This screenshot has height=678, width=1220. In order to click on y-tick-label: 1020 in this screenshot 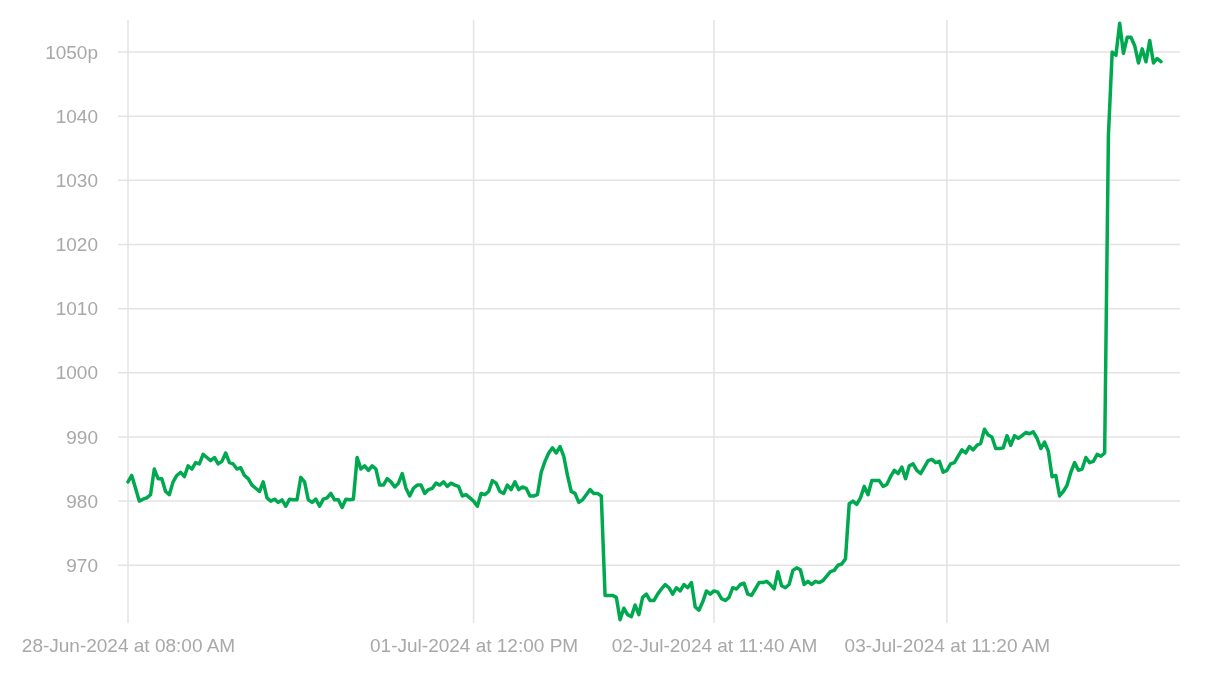, I will do `click(76, 245)`.